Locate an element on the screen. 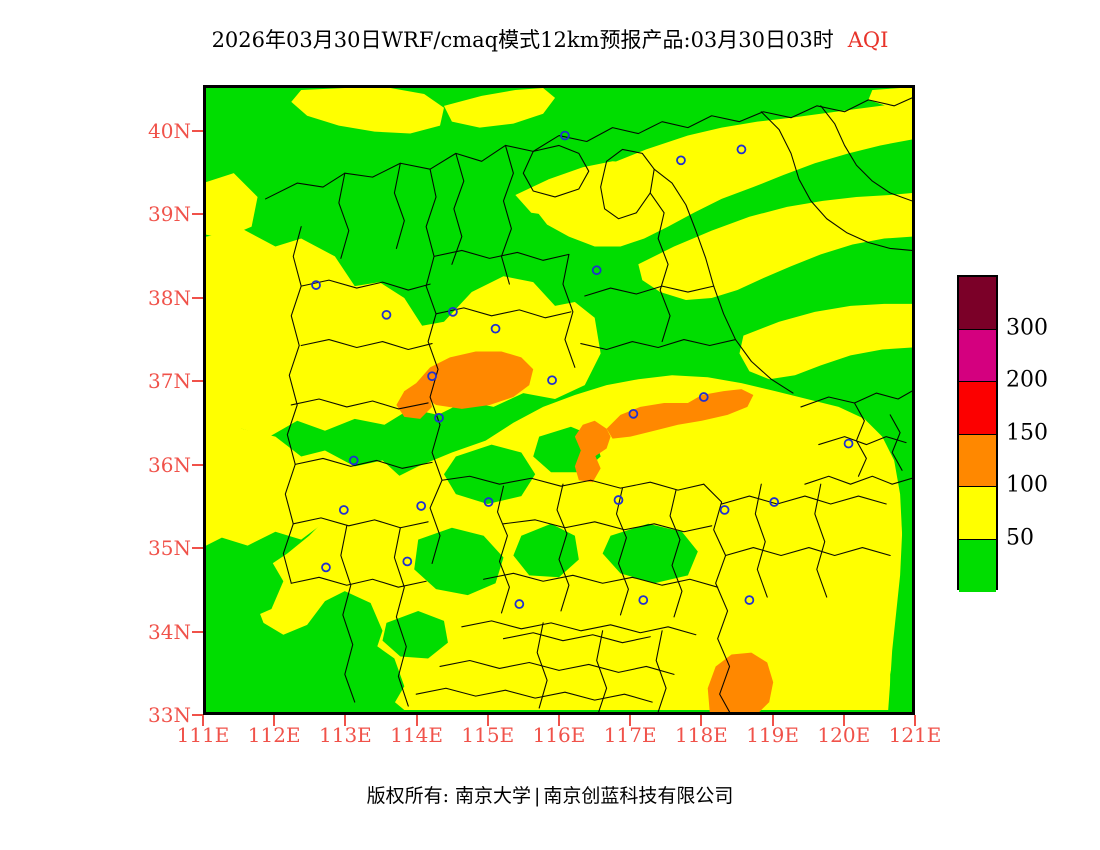  title-variable: AQI is located at coordinates (868, 40).